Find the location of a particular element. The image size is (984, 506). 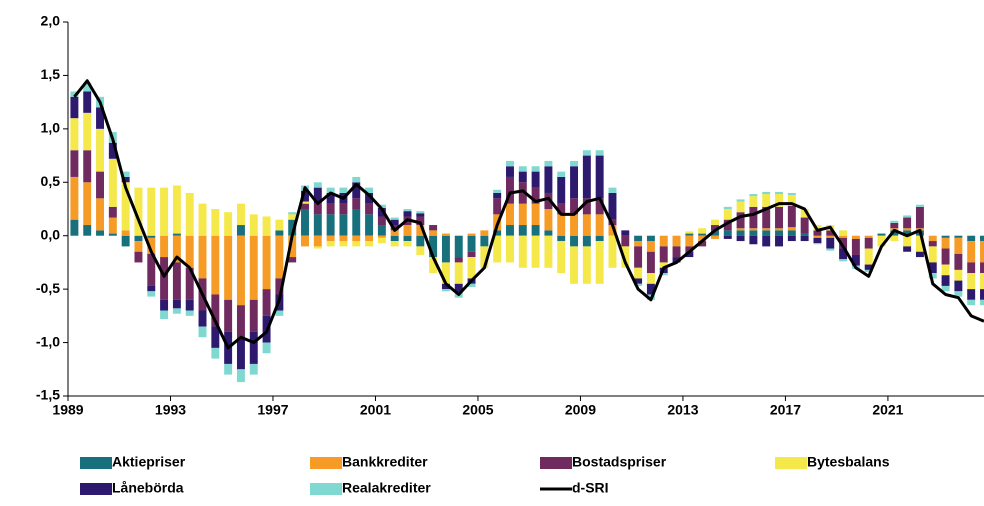

x-tick-label: 2017 is located at coordinates (785, 410).